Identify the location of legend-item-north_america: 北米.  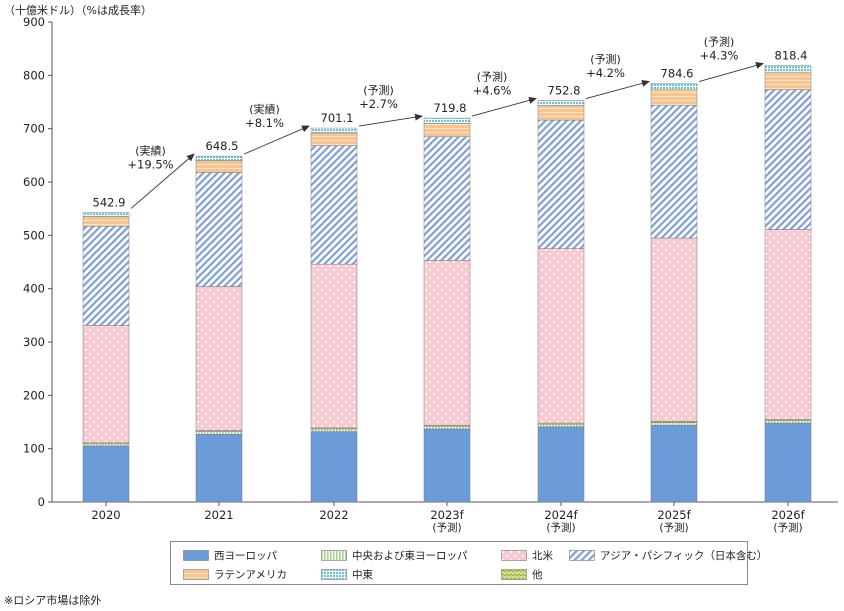
(527, 555).